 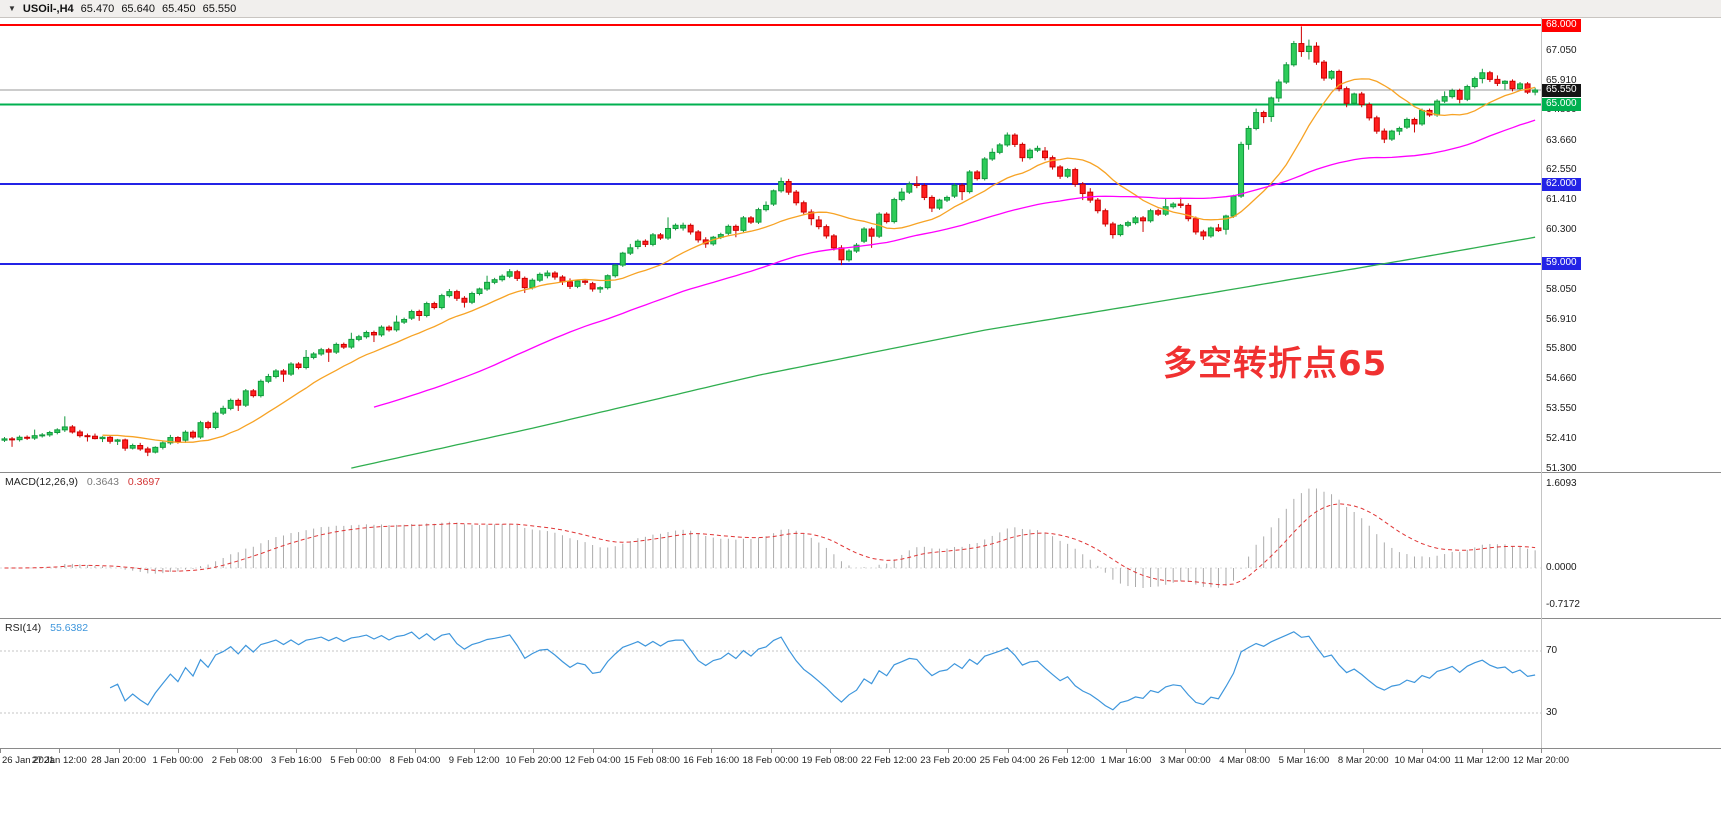 I want to click on ohlc-low: 65.450, so click(x=178, y=8).